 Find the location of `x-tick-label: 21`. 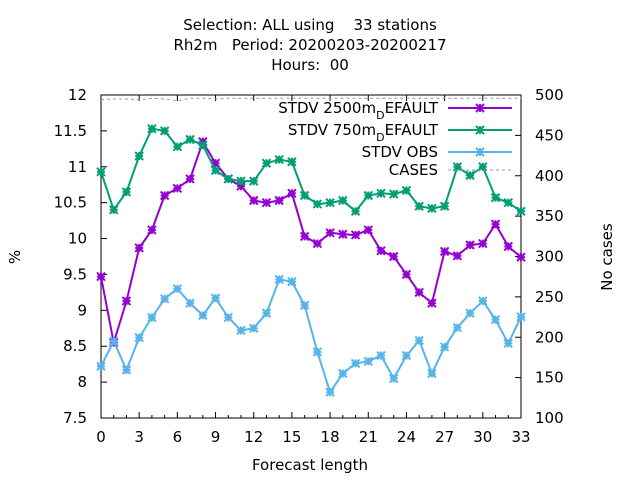

x-tick-label: 21 is located at coordinates (368, 437).